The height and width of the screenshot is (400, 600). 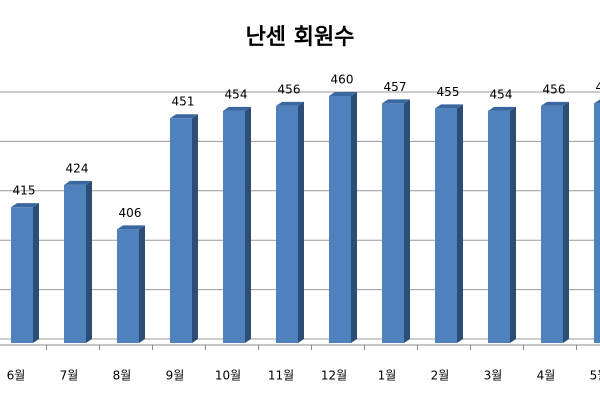 I want to click on x-tick-label: 7월, so click(x=69, y=376).